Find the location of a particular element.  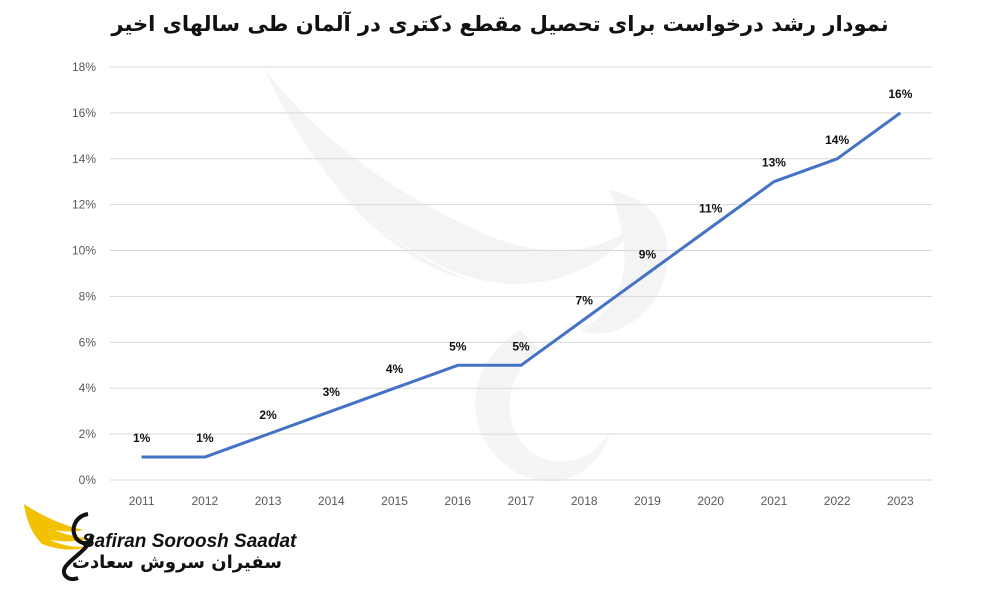

x-tick-label: 2017 is located at coordinates (521, 501).